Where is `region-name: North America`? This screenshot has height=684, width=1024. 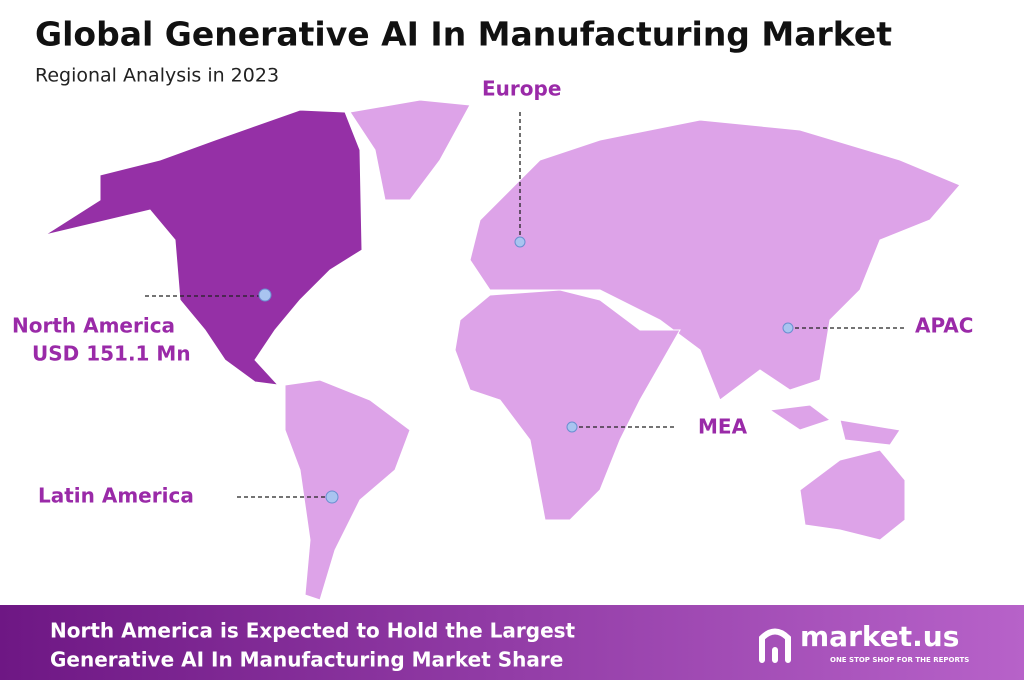 region-name: North America is located at coordinates (93, 326).